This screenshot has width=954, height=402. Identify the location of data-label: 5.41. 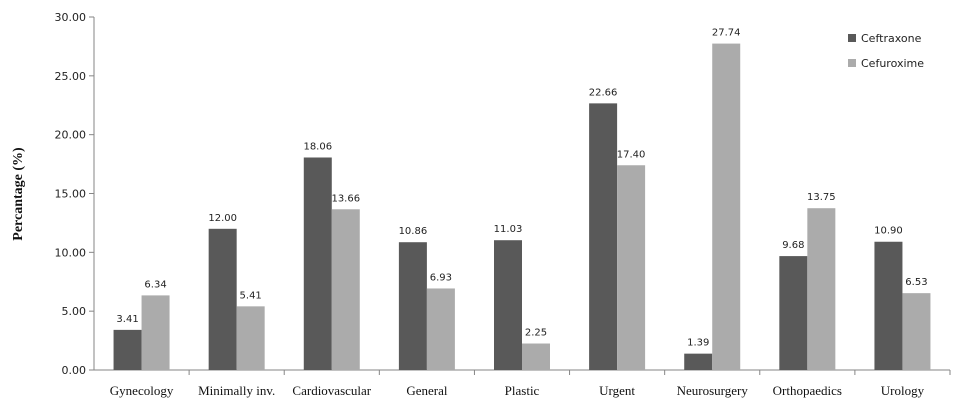
(251, 295).